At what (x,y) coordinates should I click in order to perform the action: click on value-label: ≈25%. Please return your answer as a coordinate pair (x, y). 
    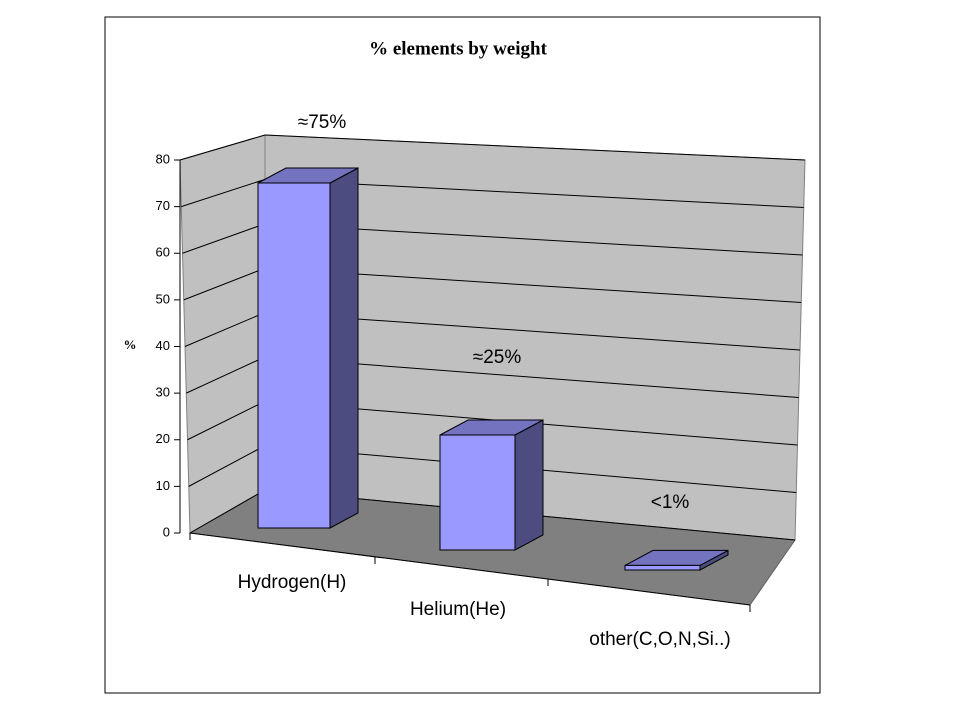
    Looking at the image, I should click on (497, 357).